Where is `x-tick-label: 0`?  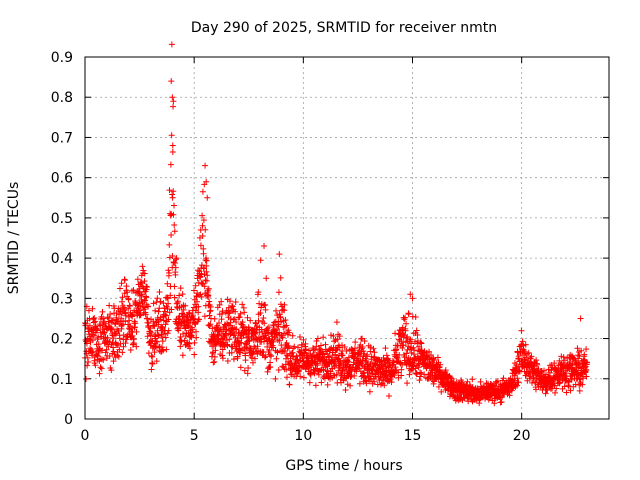 x-tick-label: 0 is located at coordinates (85, 436).